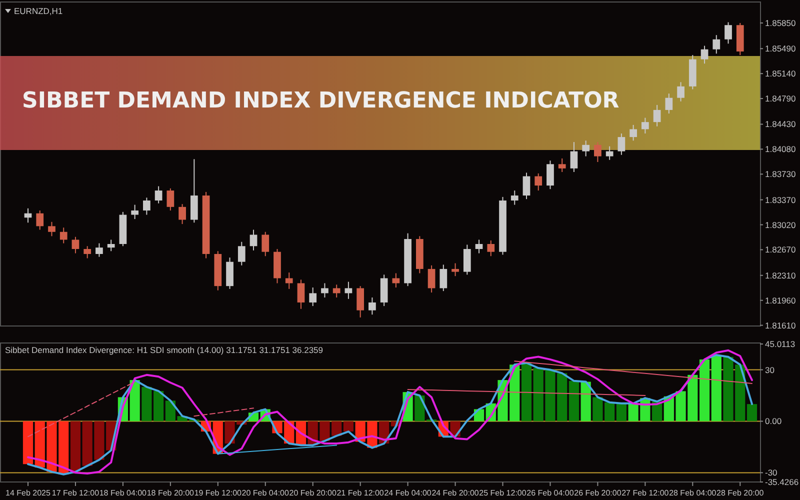  What do you see at coordinates (780, 124) in the screenshot?
I see `y-tick-label: 1.84430` at bounding box center [780, 124].